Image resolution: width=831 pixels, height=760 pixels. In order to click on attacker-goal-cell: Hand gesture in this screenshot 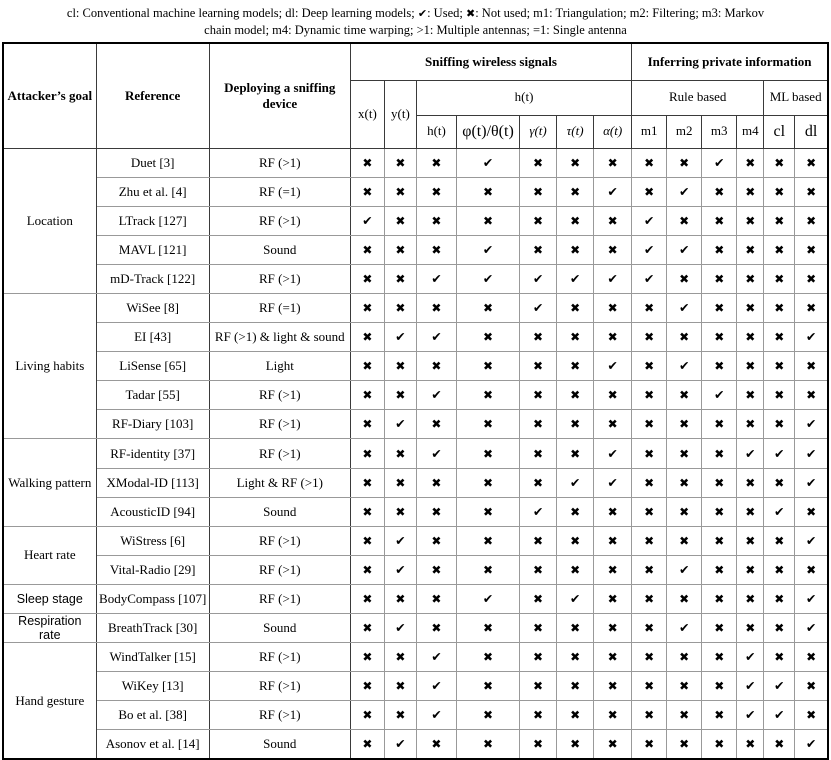, I will do `click(49, 701)`.